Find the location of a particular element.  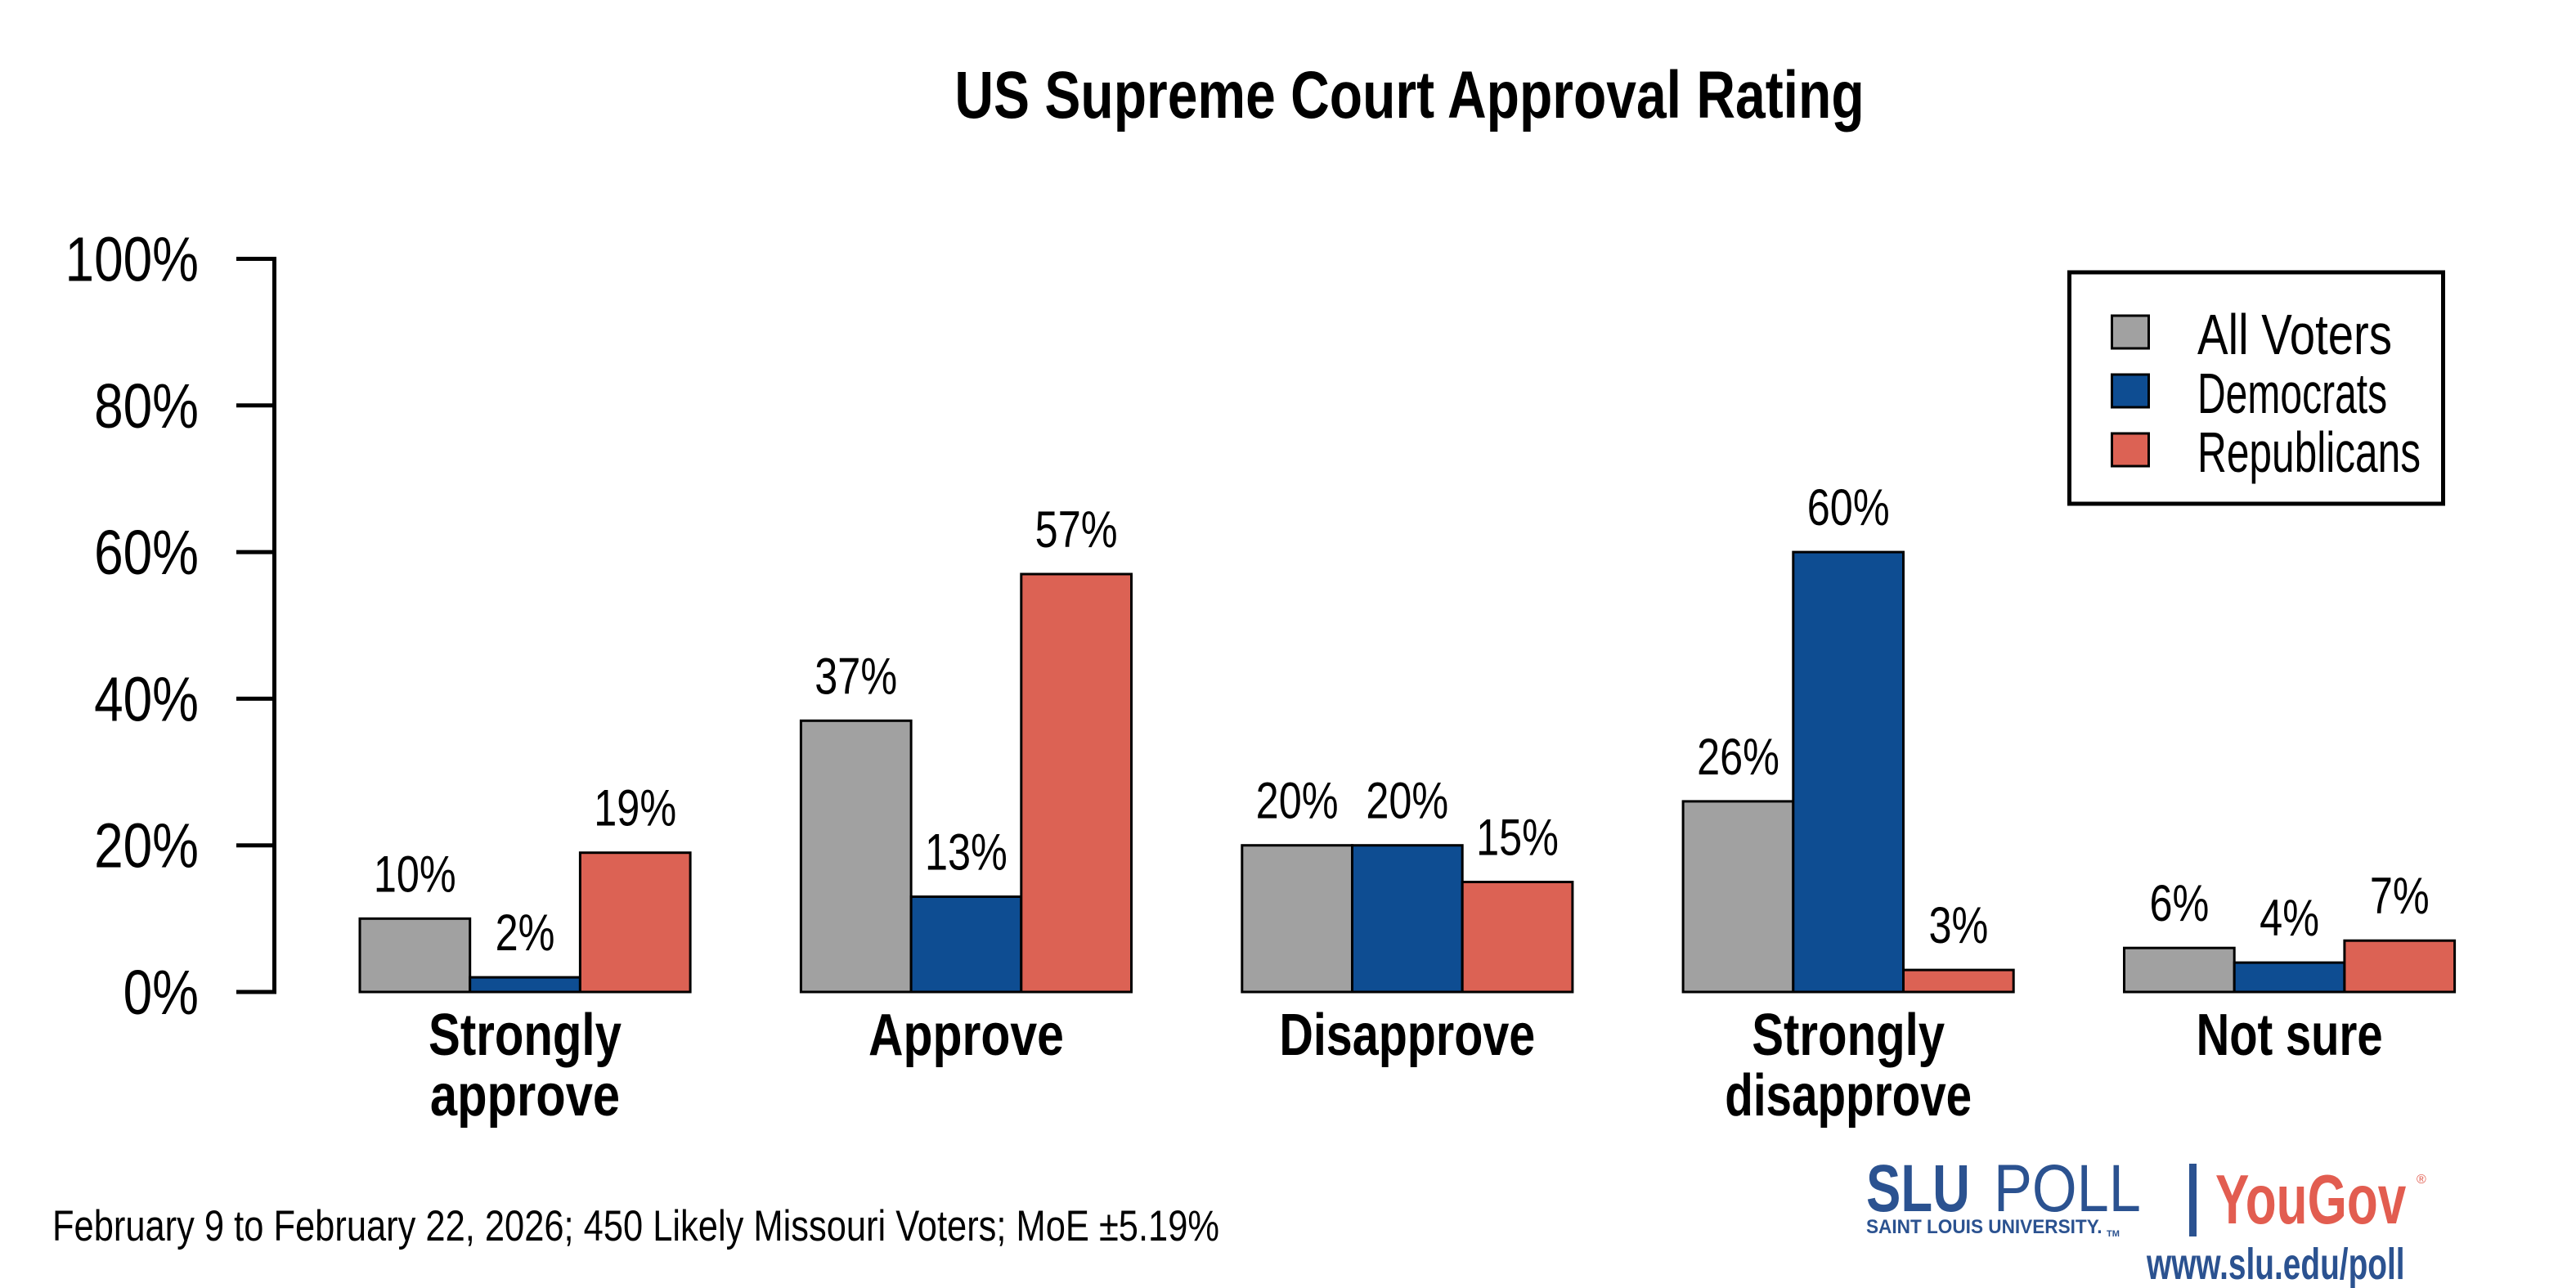

svg-text: 15% is located at coordinates (1517, 838).